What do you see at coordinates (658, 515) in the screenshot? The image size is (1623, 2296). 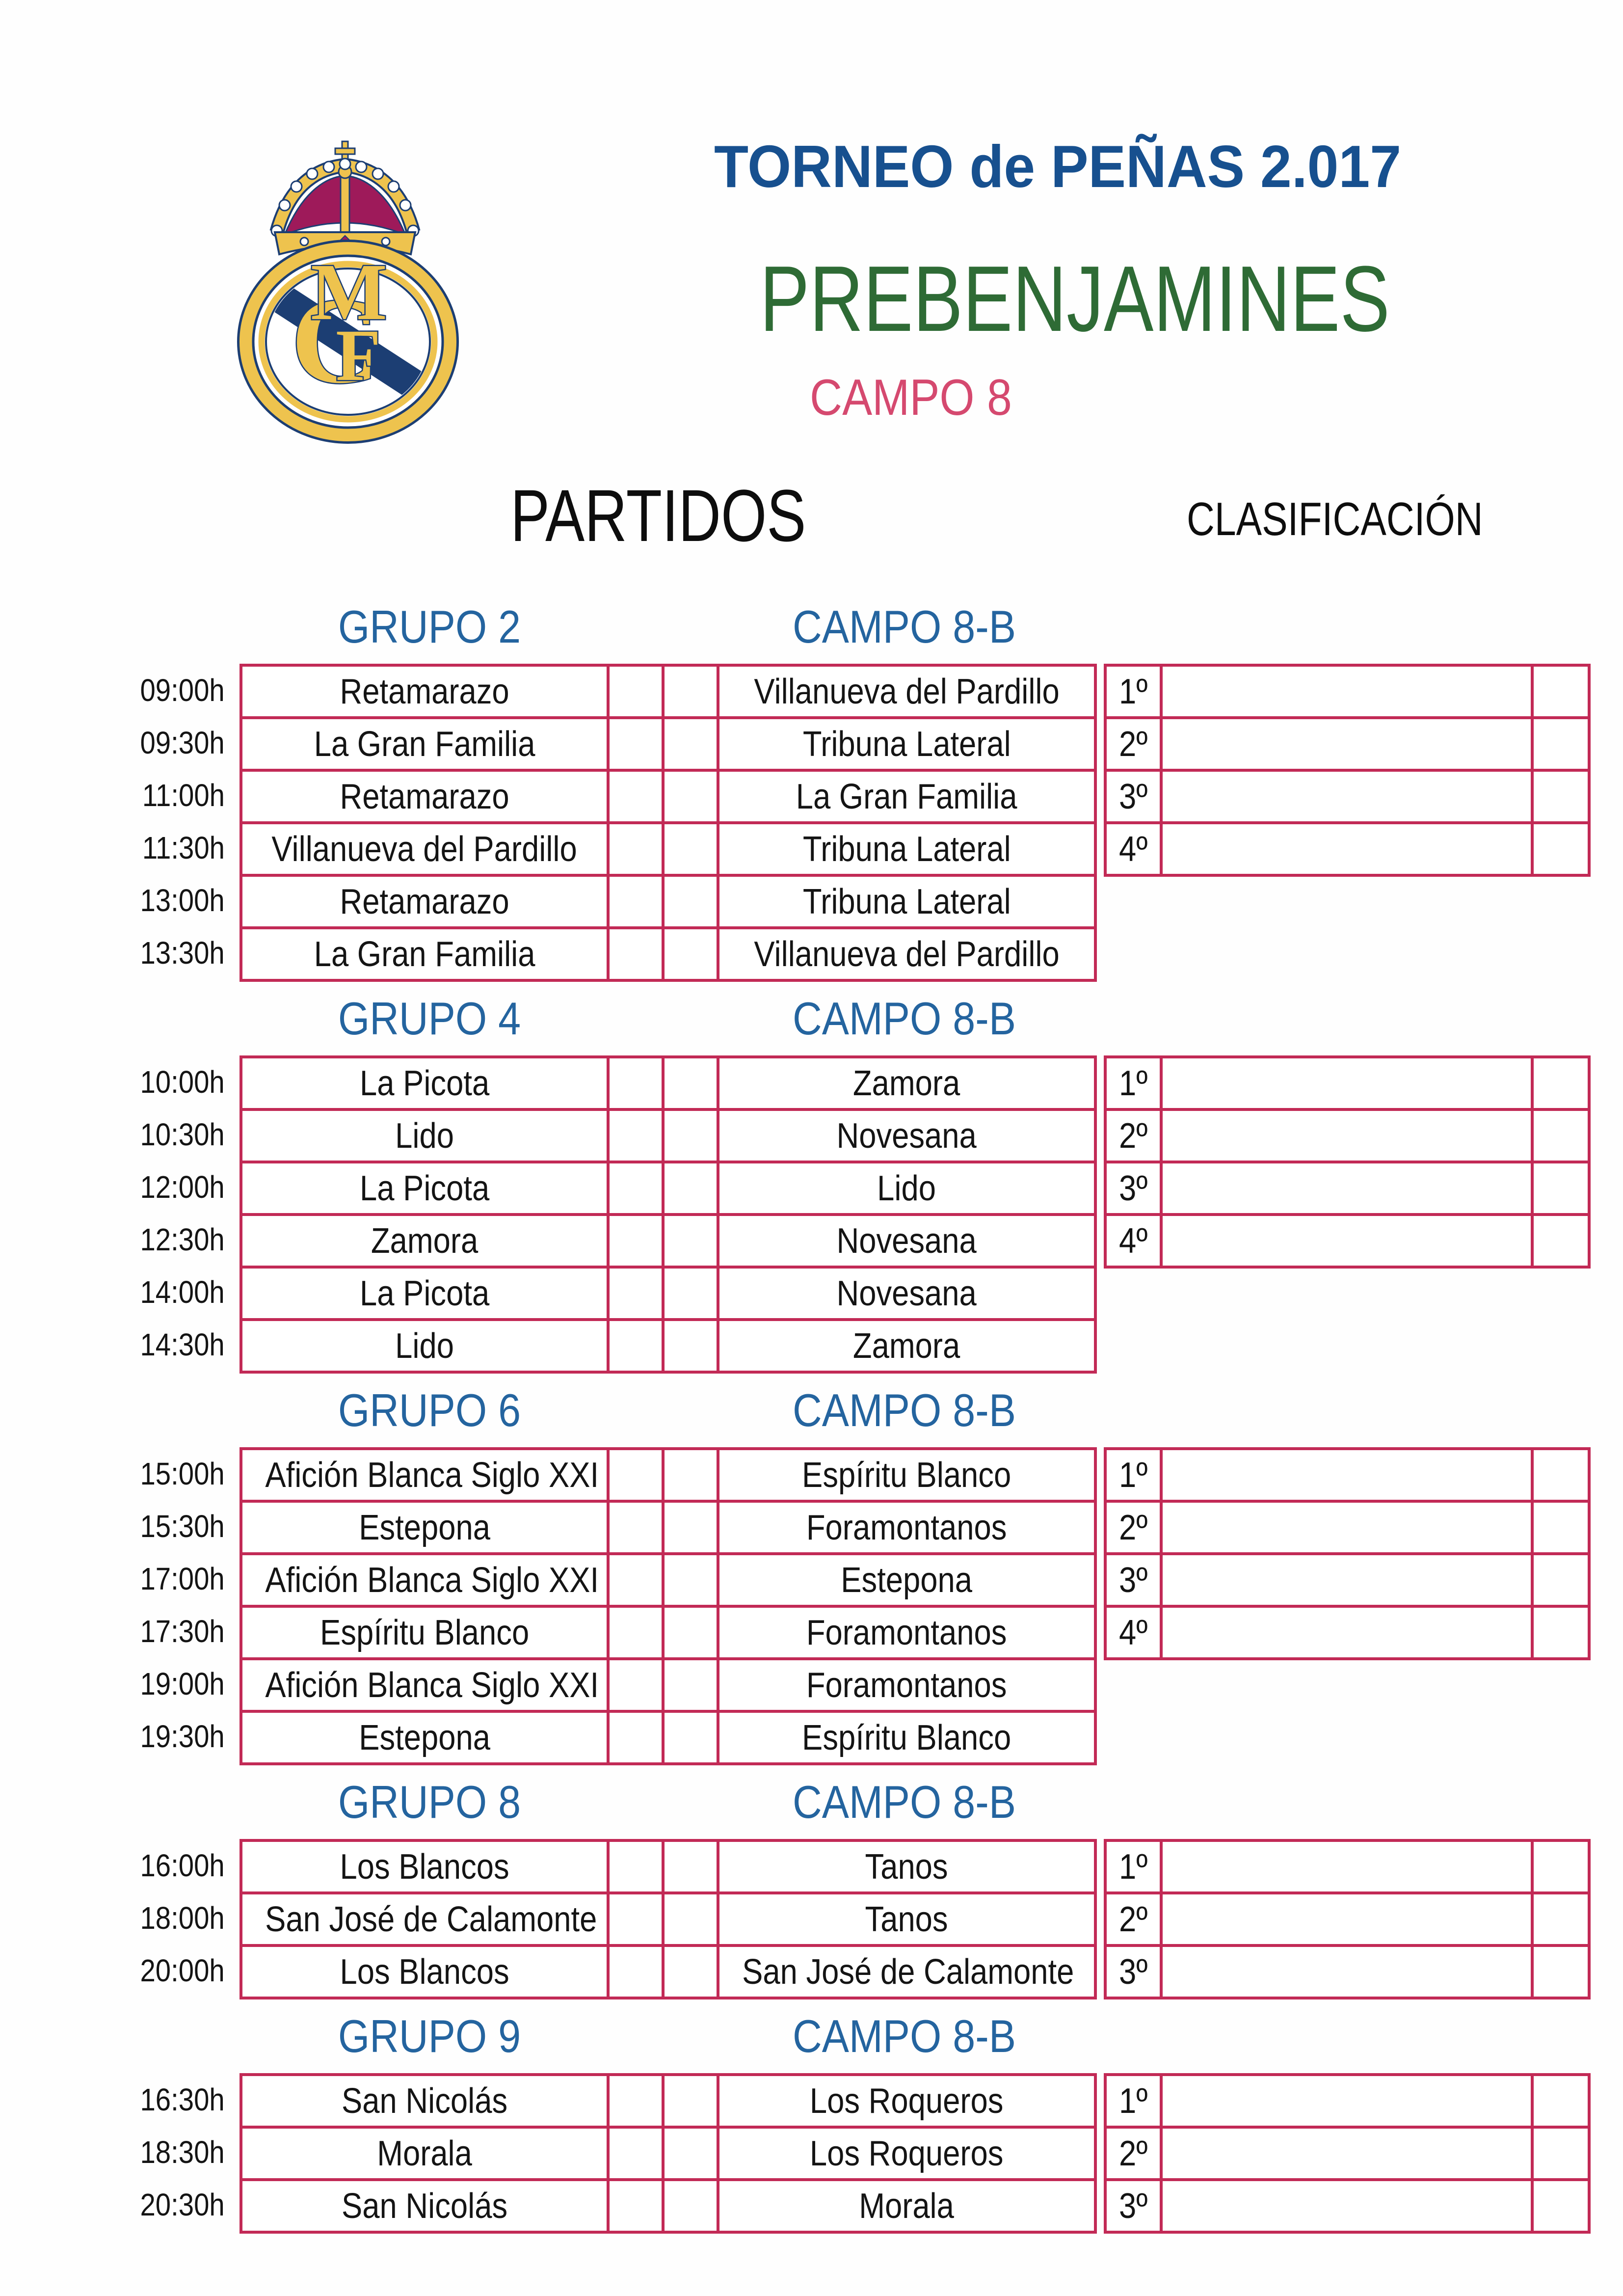 I see `partidos-heading: PARTIDOS` at bounding box center [658, 515].